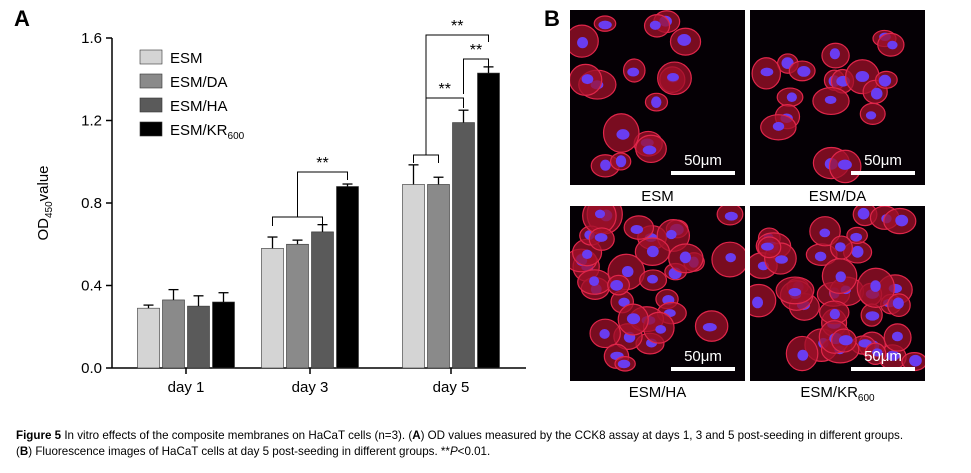 This screenshot has width=971, height=473. What do you see at coordinates (24, 451) in the screenshot?
I see `caption-panel-b-ref: B` at bounding box center [24, 451].